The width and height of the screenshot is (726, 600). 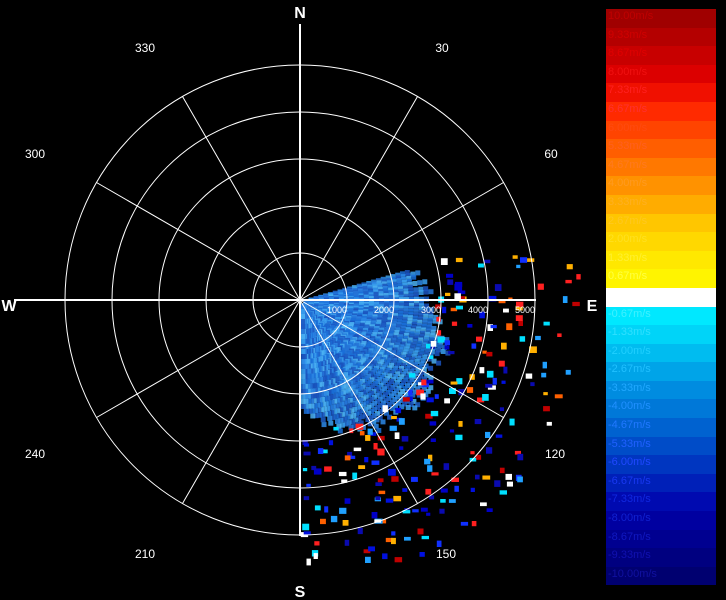 I want to click on legend-label: 8.00m/s, so click(x=628, y=71).